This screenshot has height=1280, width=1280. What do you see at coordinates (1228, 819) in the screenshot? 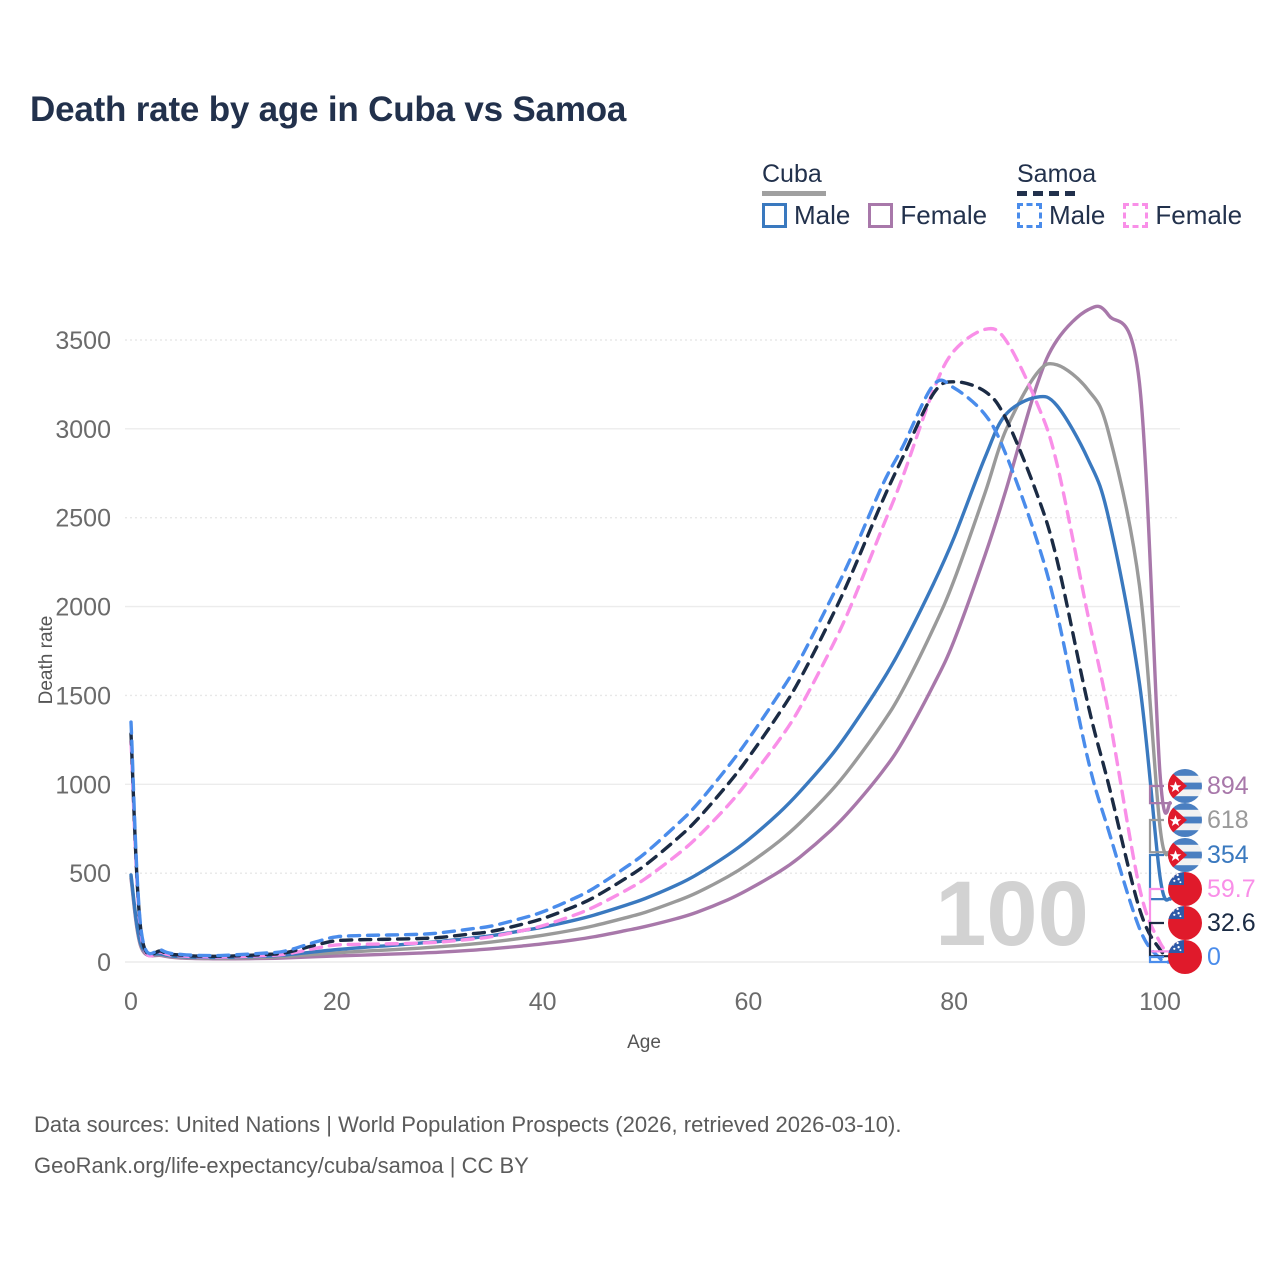
I see `end-label-value: 618` at bounding box center [1228, 819].